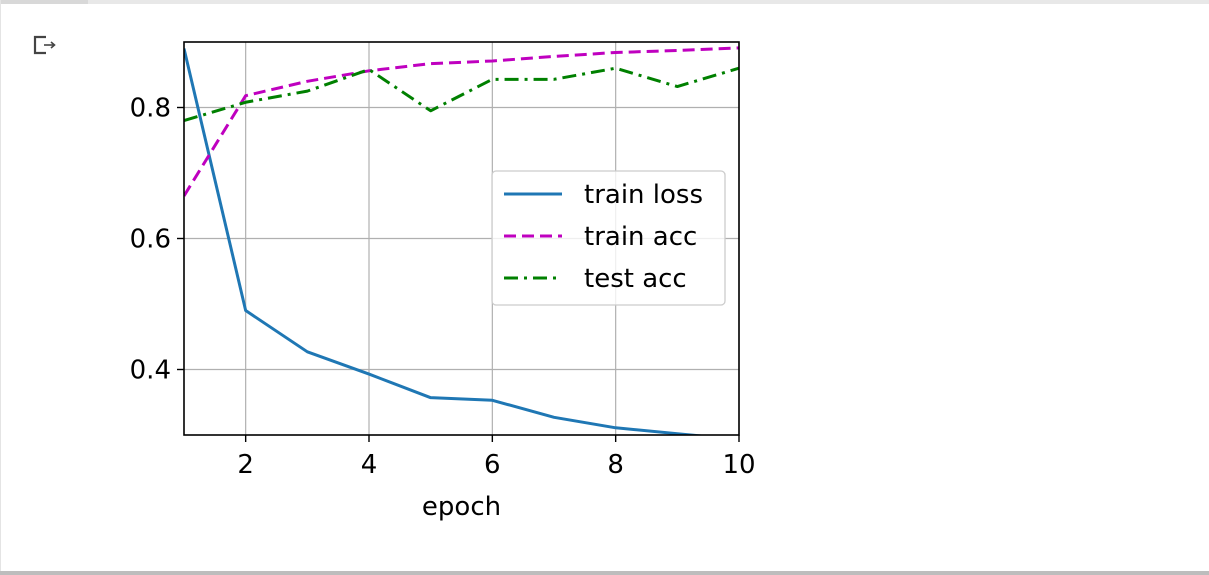 The width and height of the screenshot is (1209, 575). I want to click on series-line-test-acc, so click(461, 94).